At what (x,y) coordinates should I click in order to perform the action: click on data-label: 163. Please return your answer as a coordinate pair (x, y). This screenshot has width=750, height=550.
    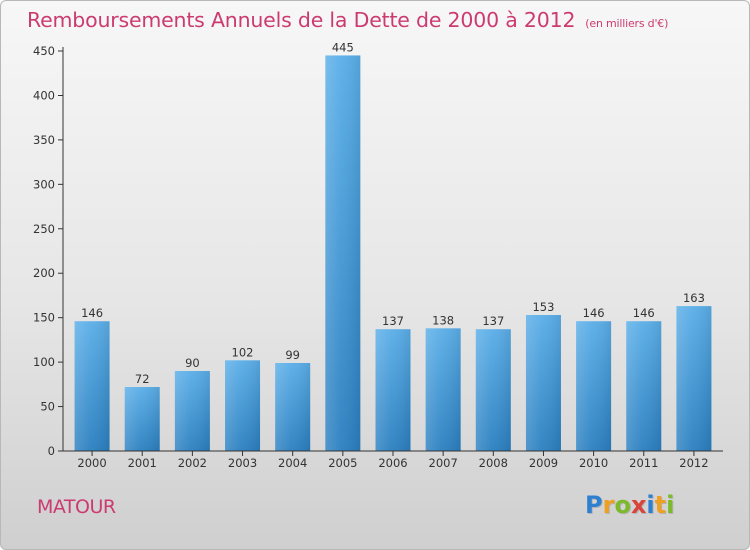
    Looking at the image, I should click on (694, 298).